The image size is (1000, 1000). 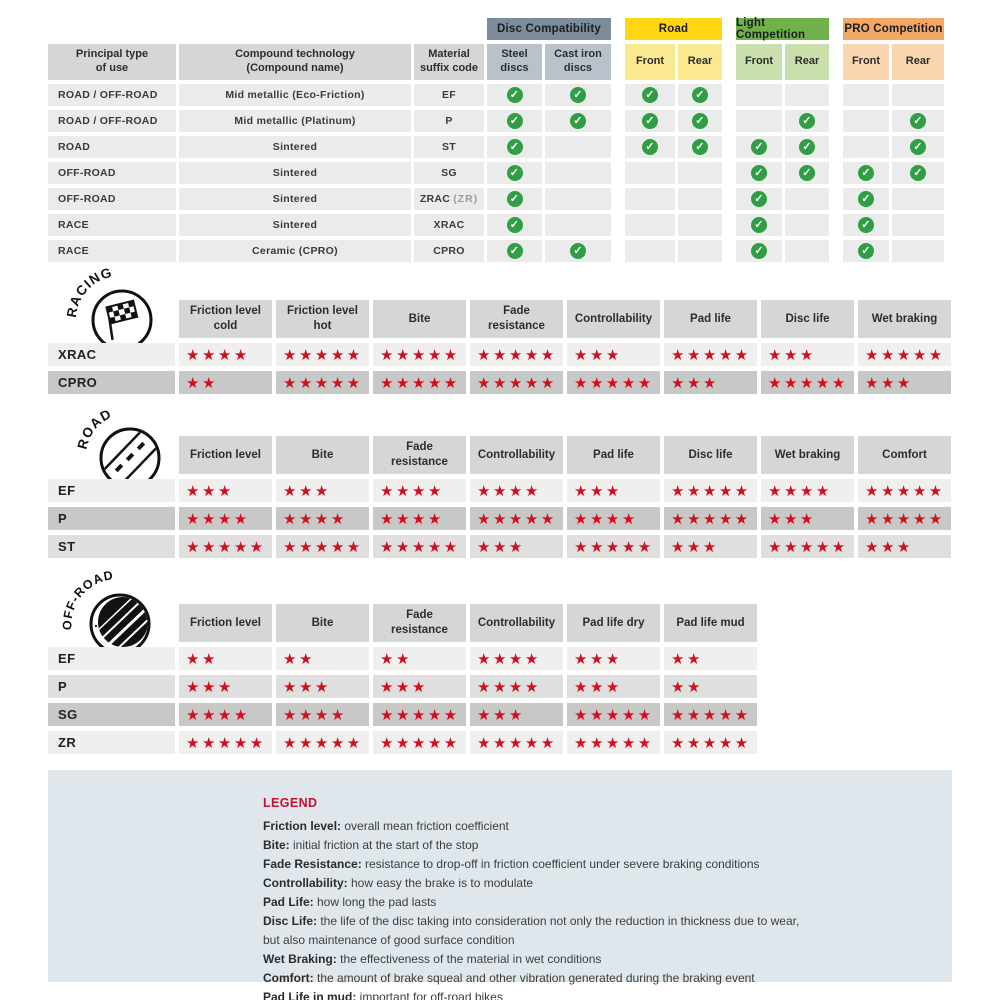 I want to click on row-label: EF, so click(x=111, y=658).